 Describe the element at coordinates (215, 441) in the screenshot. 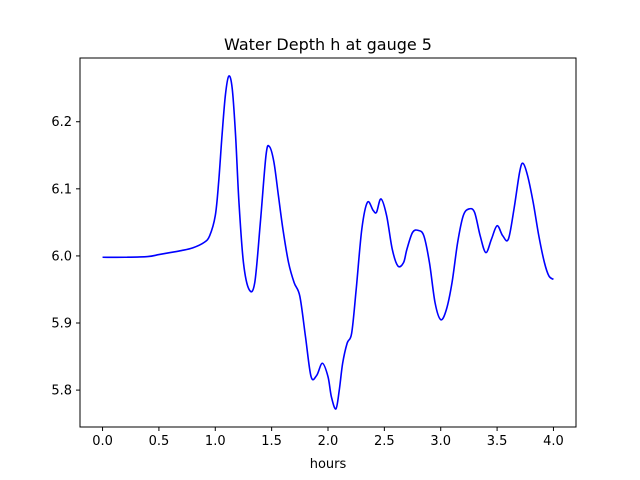

I see `x-tick-label: 1.0` at that location.